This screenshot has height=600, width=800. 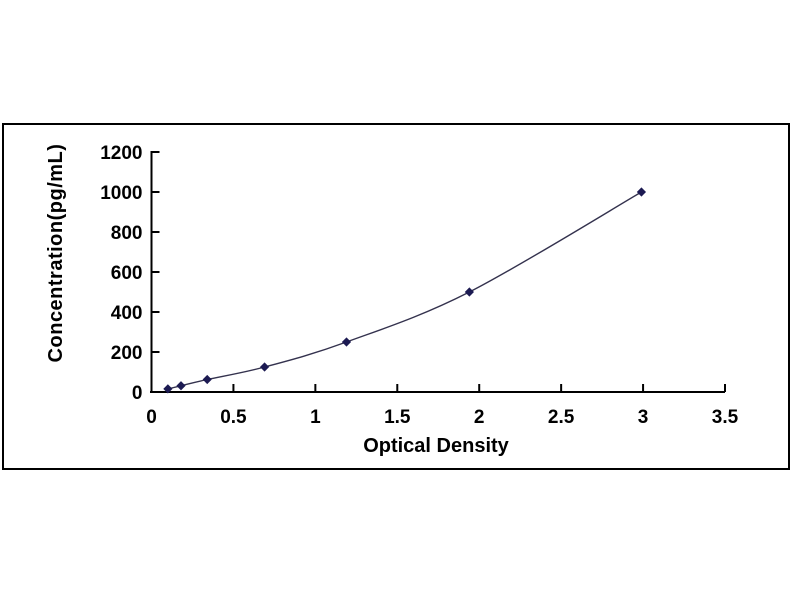 I want to click on x-tick-labels: 0 0.5 1 1.5 2 2.5 3 3.5, so click(x=442, y=417).